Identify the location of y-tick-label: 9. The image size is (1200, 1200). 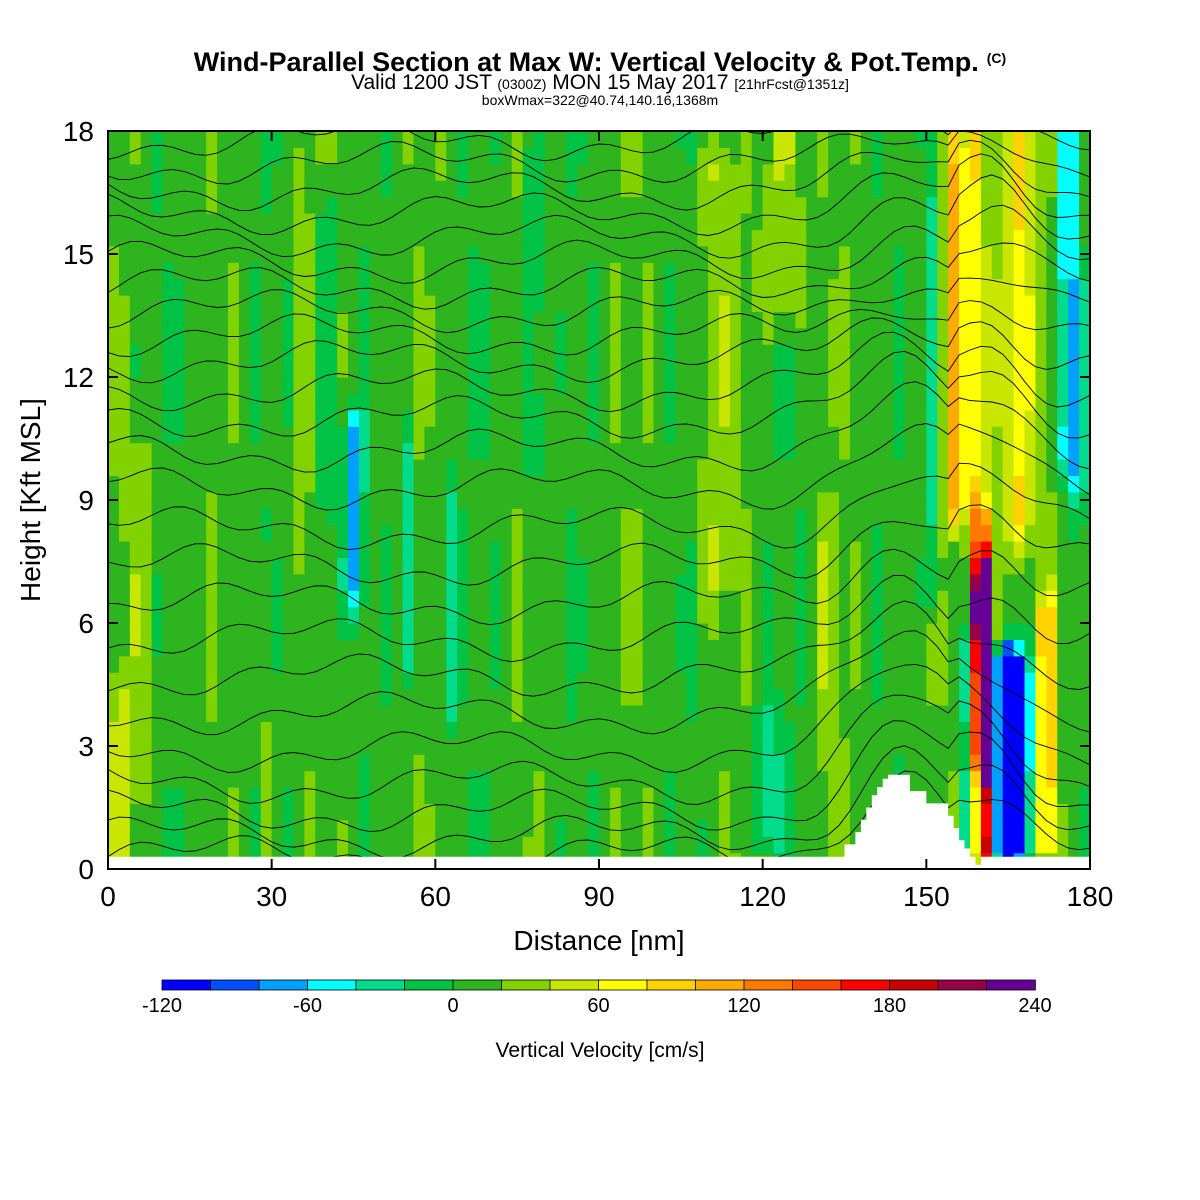
(86, 500).